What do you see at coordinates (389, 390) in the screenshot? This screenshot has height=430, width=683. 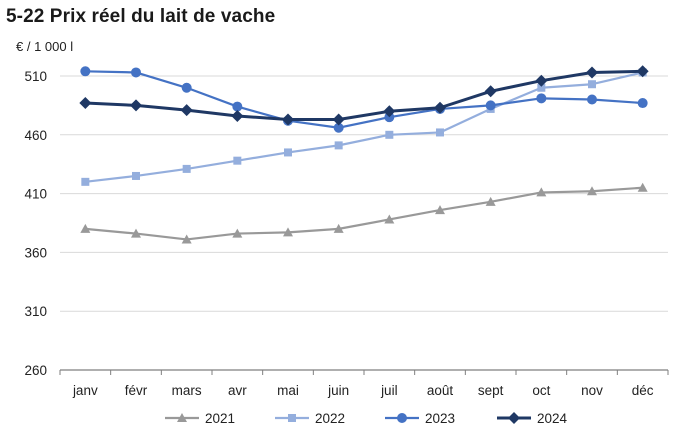 I see `x-tick-label: juil` at bounding box center [389, 390].